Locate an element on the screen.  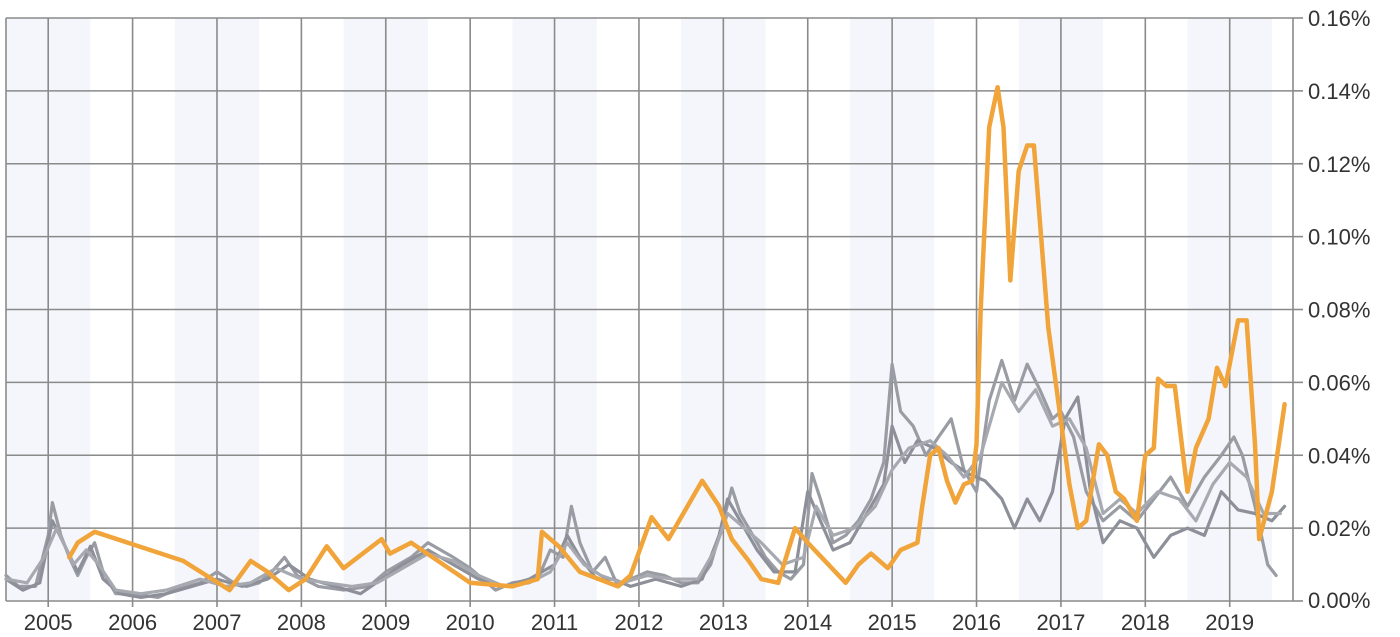
y-tick-label-1: 0.02% is located at coordinates (1339, 528).